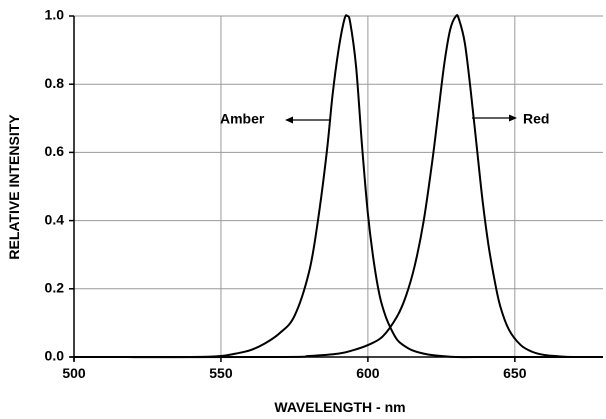 Image resolution: width=606 pixels, height=419 pixels. I want to click on y-tick-label: 0.8, so click(55, 83).